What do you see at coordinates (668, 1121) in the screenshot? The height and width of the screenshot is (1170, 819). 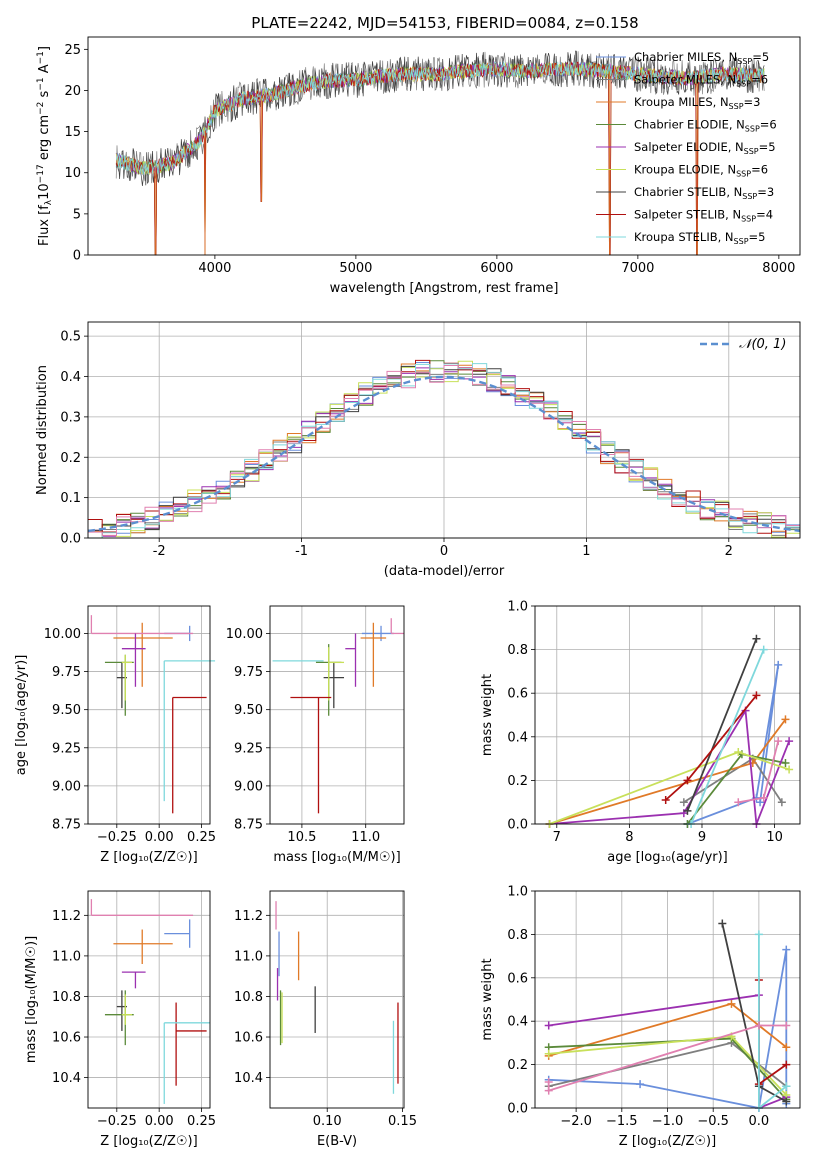 I see `x-tick-label: −1.0` at bounding box center [668, 1121].